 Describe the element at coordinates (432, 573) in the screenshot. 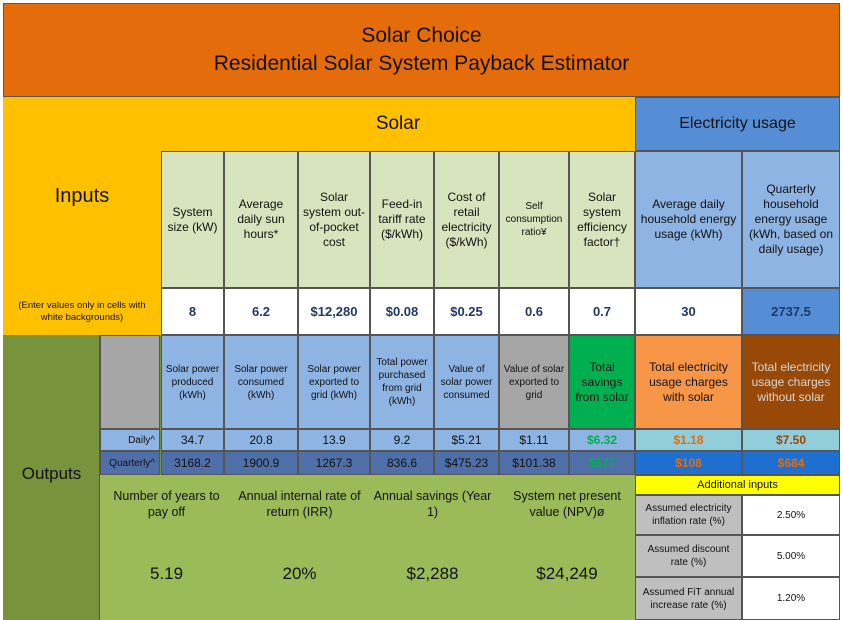

I see `summary-value-3: $2,288` at that location.